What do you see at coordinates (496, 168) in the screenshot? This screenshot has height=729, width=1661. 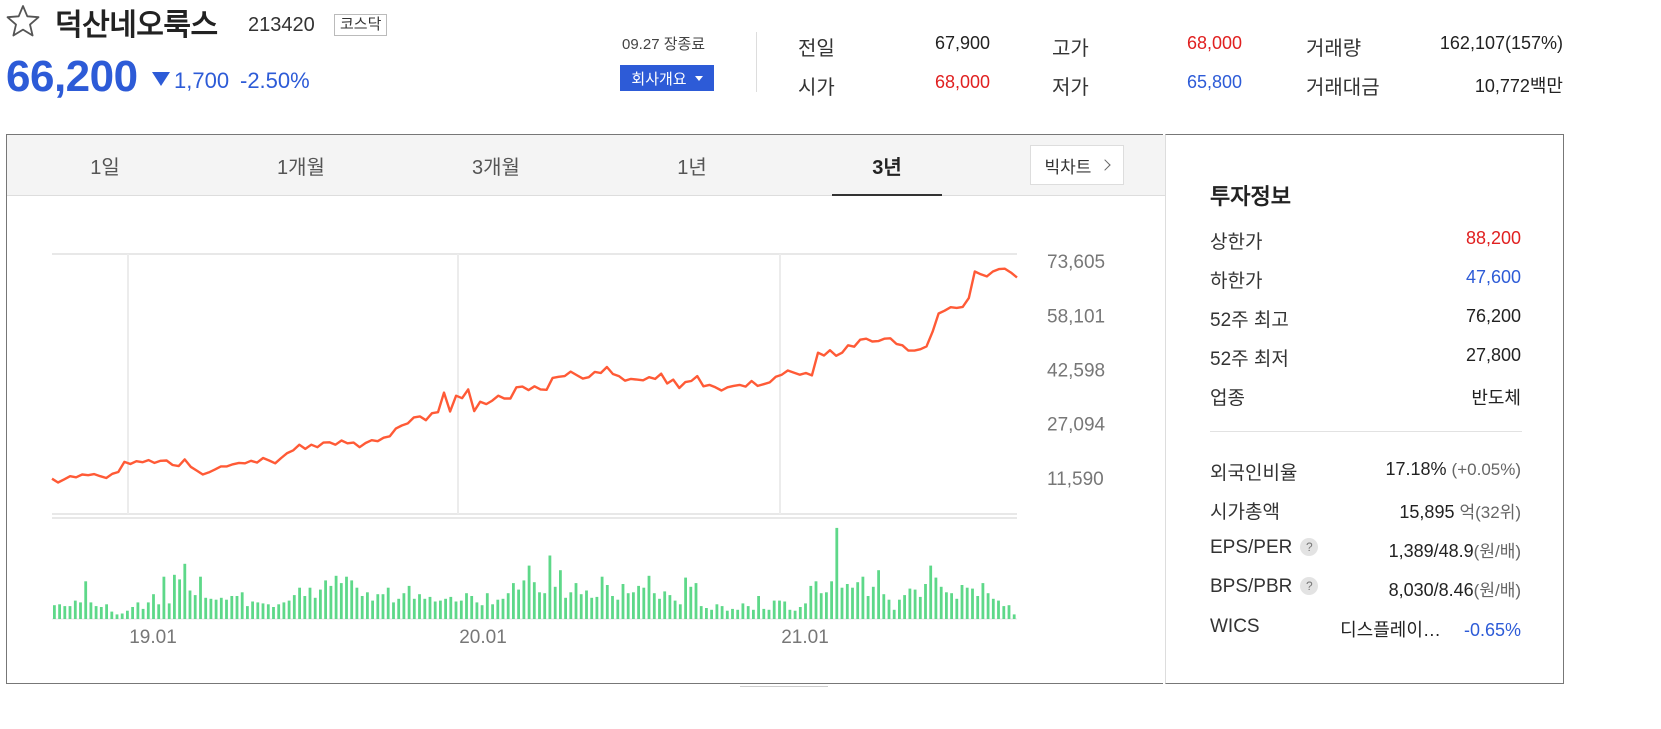 I see `tab-3month: 3개월` at bounding box center [496, 168].